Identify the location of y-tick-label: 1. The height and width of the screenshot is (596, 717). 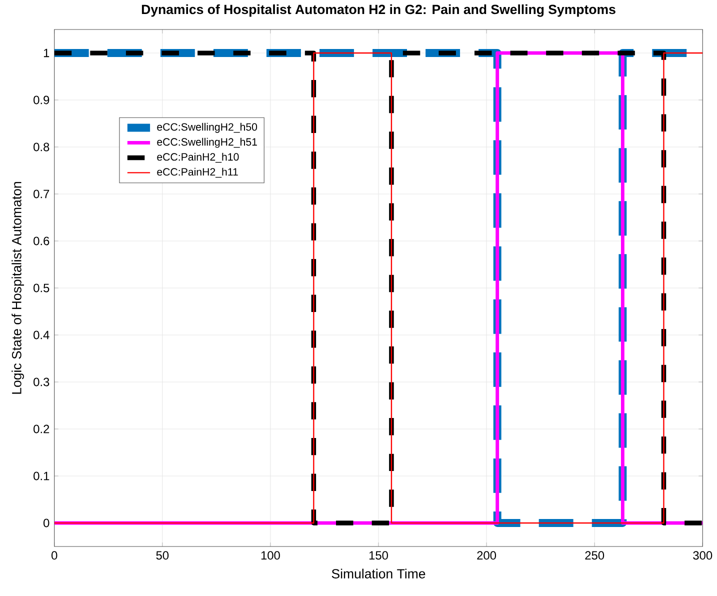
(47, 52).